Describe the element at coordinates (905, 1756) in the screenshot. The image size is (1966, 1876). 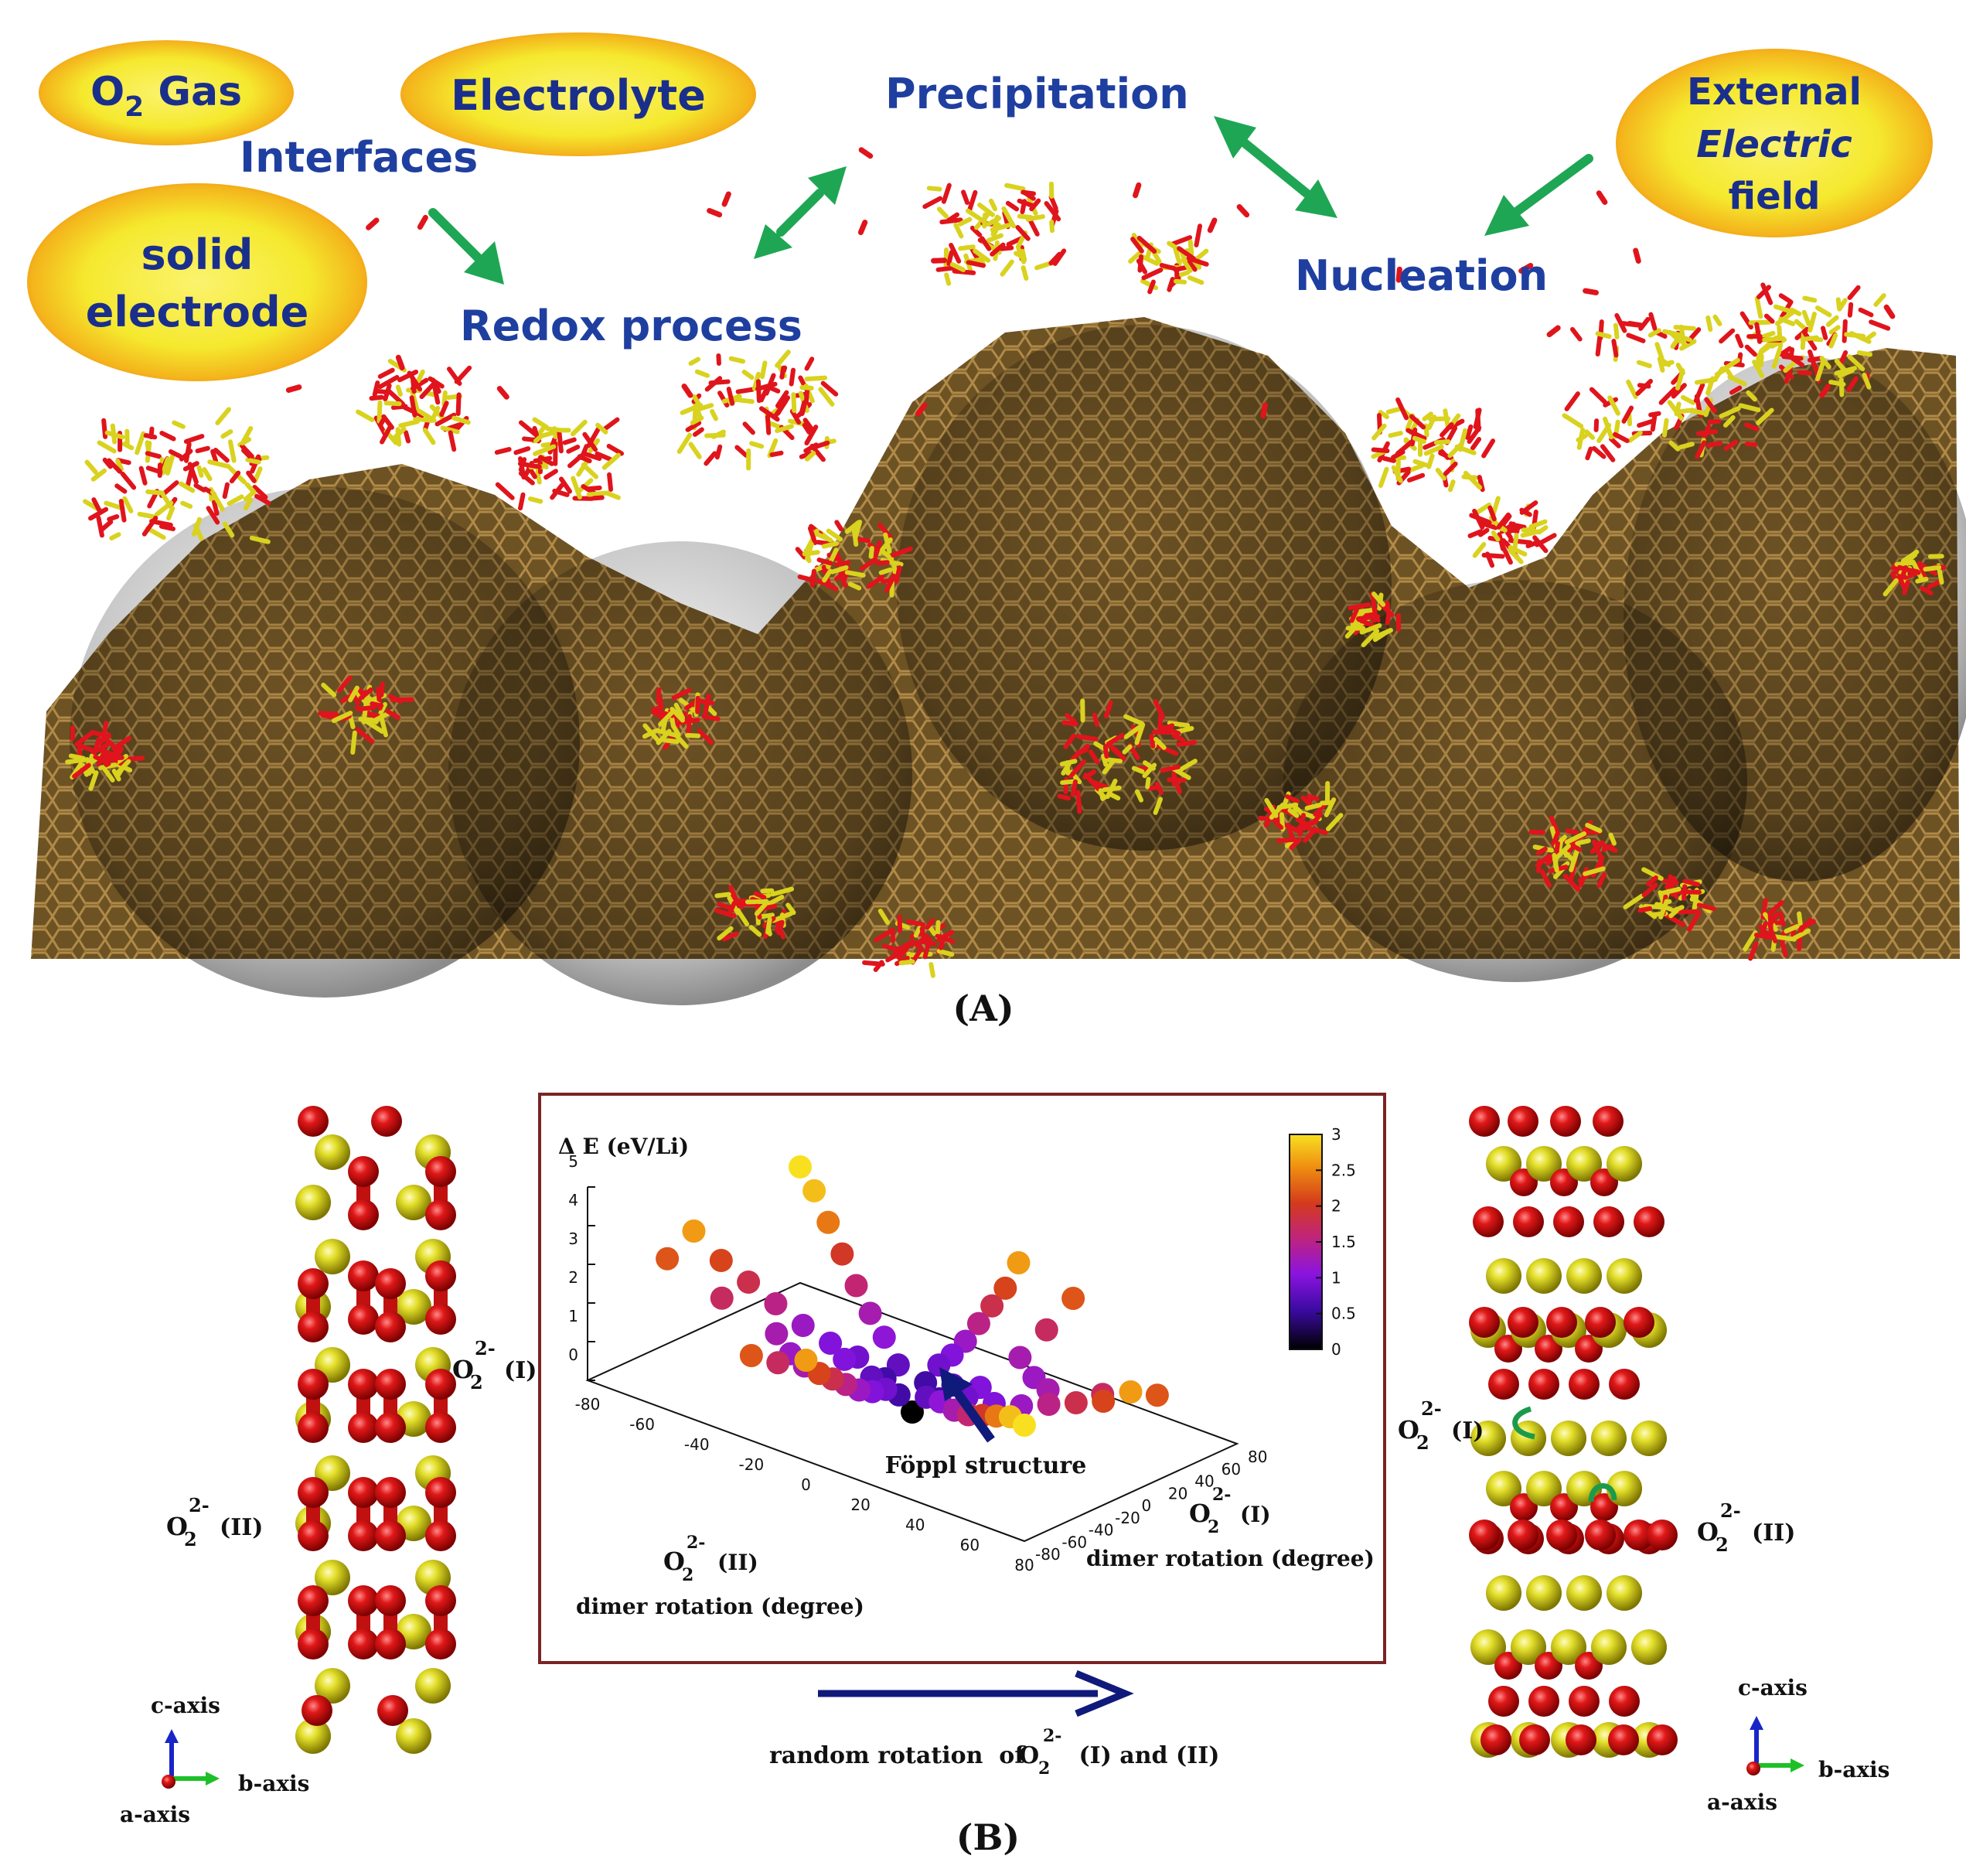
I see `svg-text: random rotation of` at that location.